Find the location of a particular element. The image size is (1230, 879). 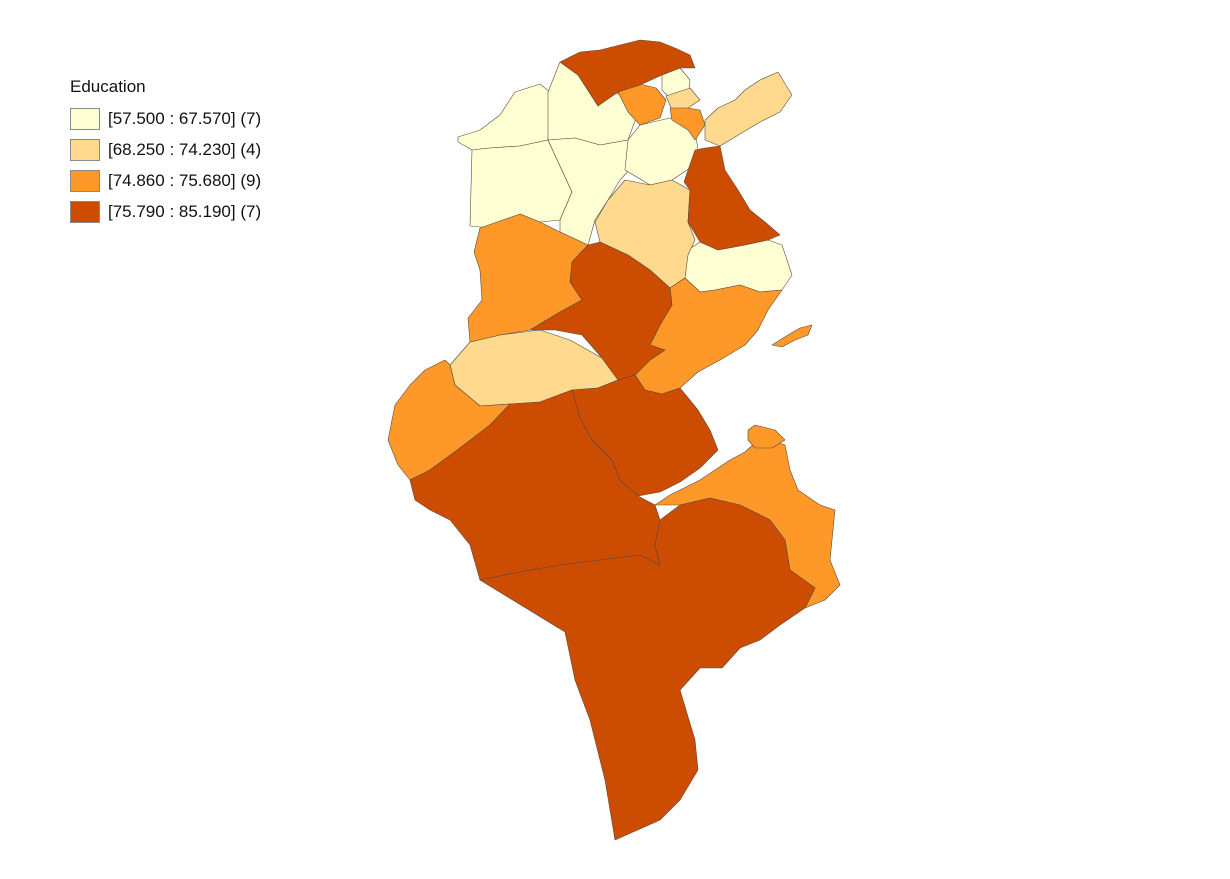

region-n-ariana is located at coordinates (642, 104).